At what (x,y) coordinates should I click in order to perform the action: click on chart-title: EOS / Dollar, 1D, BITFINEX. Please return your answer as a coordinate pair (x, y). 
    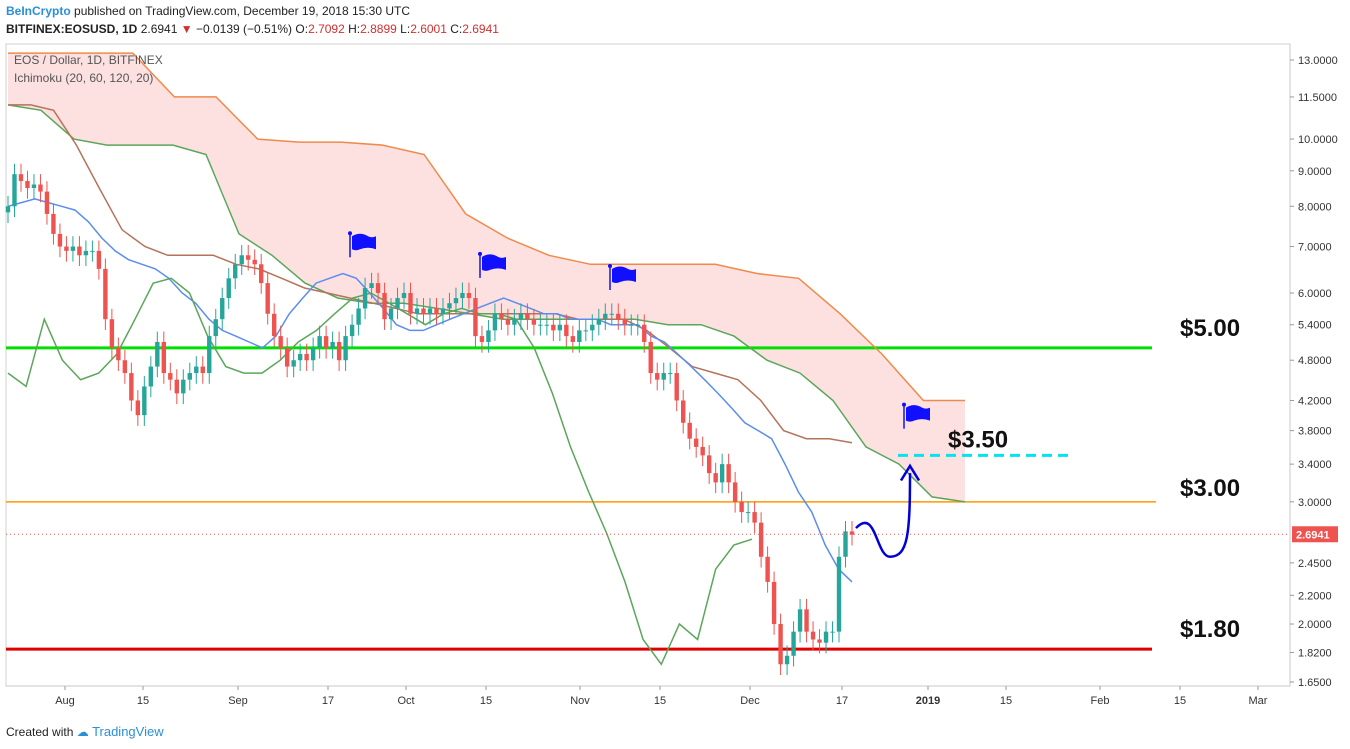
    Looking at the image, I should click on (88, 60).